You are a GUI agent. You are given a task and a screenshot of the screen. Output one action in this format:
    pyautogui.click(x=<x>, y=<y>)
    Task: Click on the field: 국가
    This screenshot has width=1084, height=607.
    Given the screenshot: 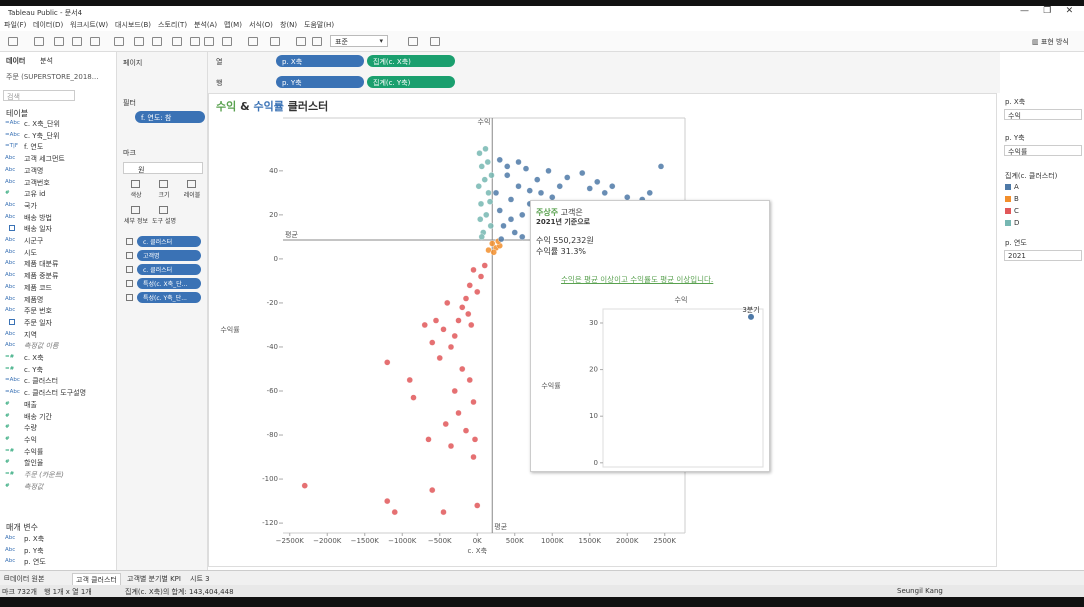 What is the action you would take?
    pyautogui.click(x=30, y=205)
    